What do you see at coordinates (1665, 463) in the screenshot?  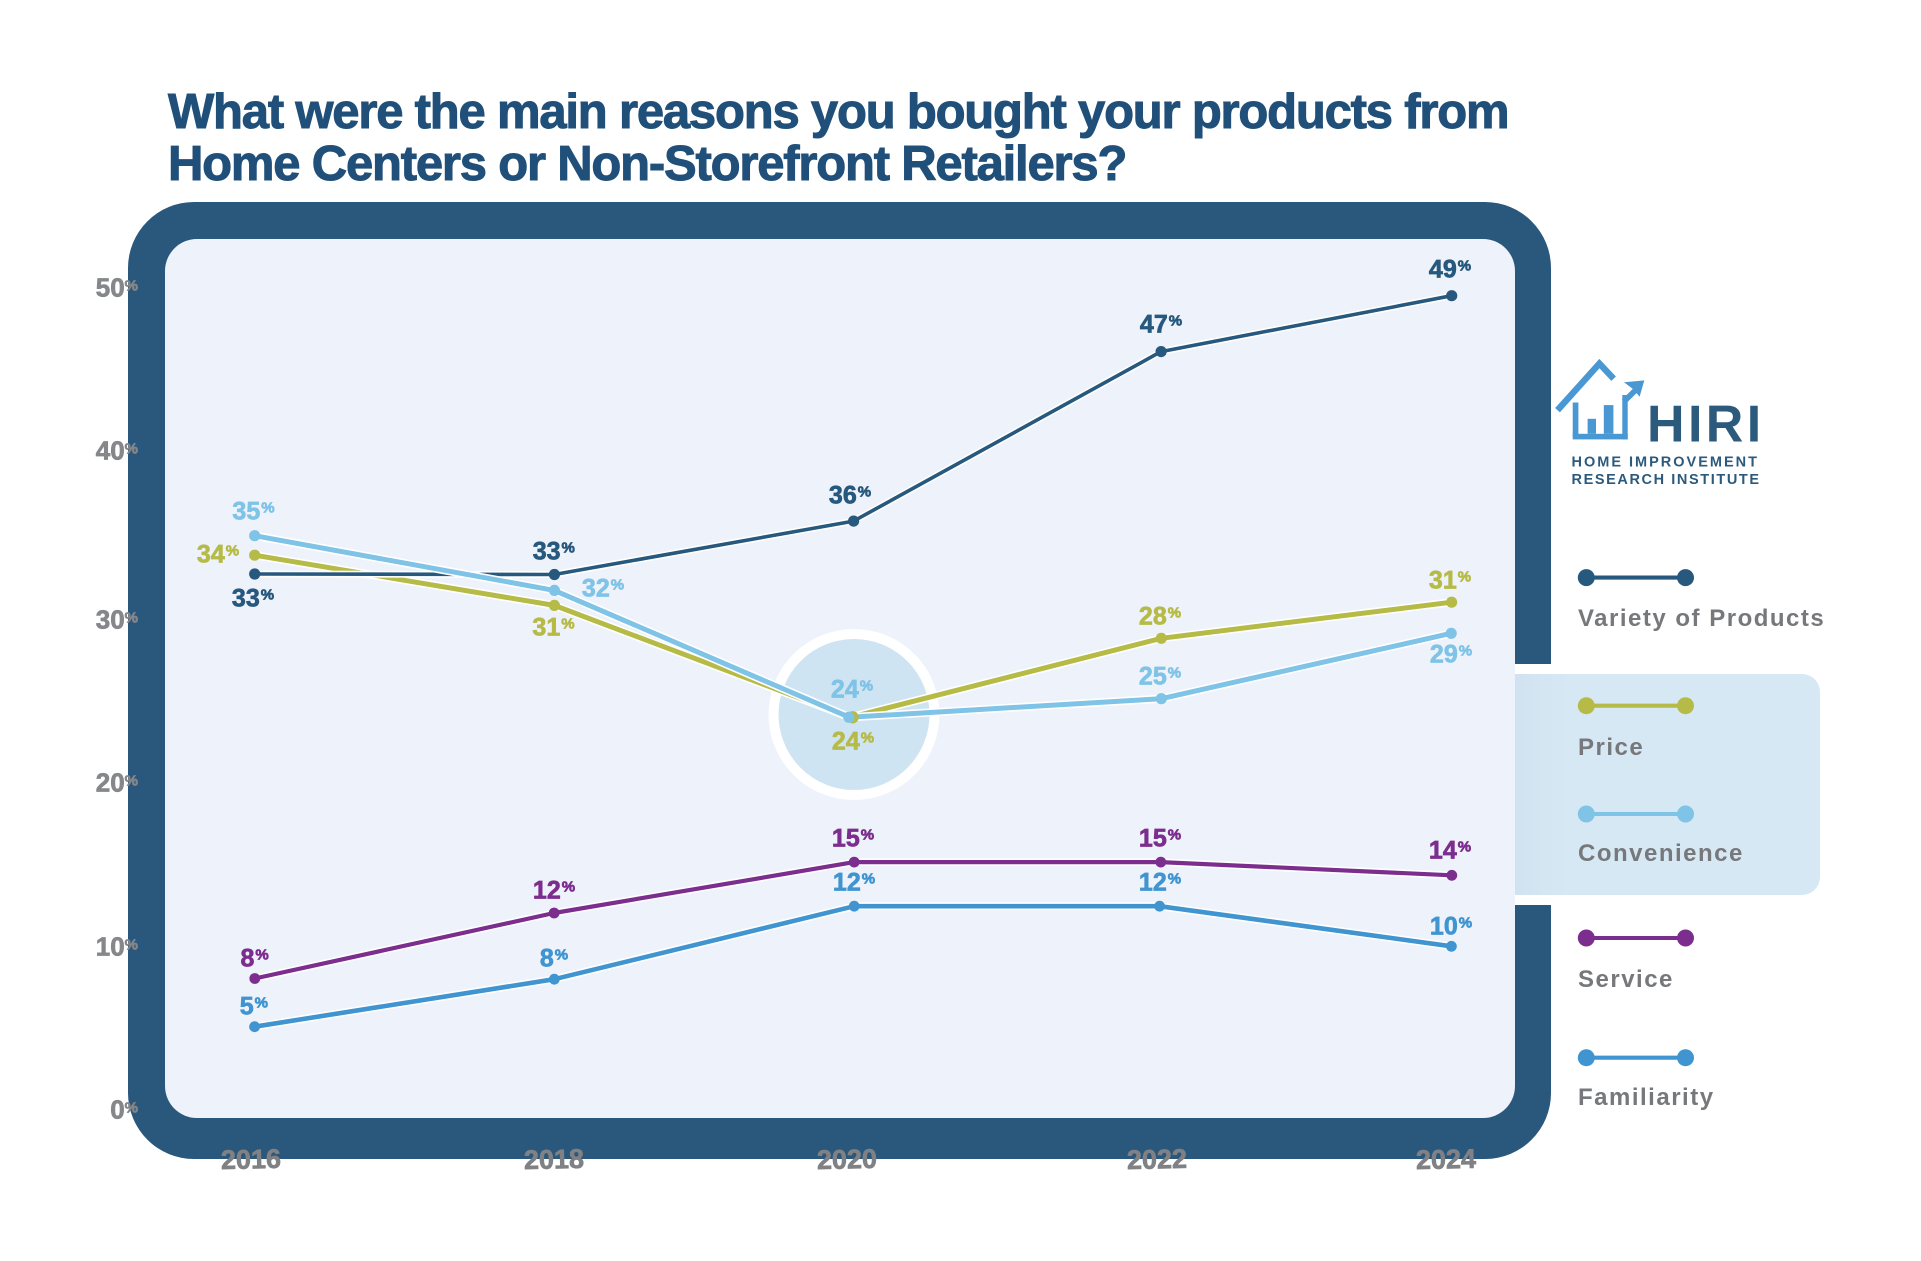 I see `svg-text: HOME IMPROVEMENT` at bounding box center [1665, 463].